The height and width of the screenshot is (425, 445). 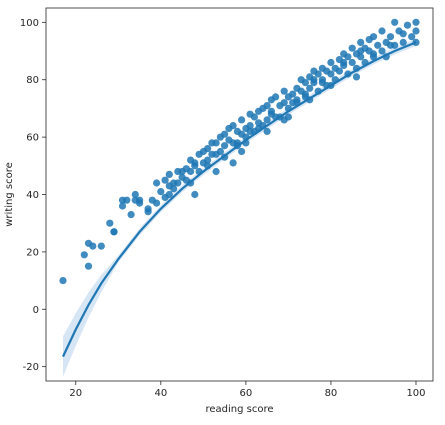 I want to click on y-tick-label: 80, so click(x=32, y=80).